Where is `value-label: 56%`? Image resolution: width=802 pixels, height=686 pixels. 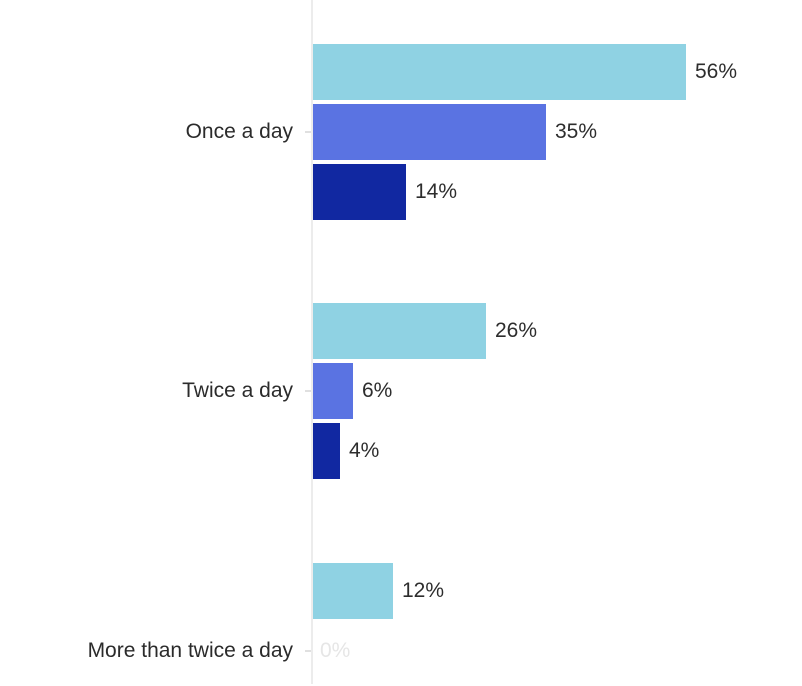 value-label: 56% is located at coordinates (716, 71).